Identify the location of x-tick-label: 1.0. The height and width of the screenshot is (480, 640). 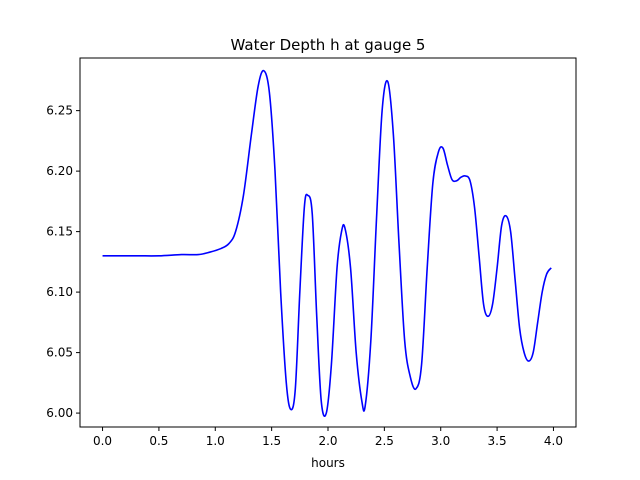
(215, 441).